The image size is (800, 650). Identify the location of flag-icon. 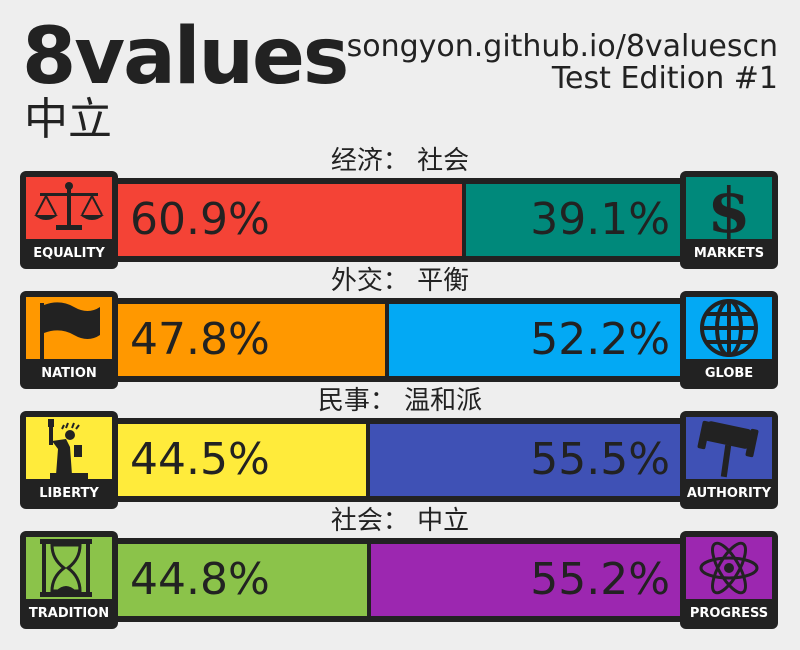
(70, 330).